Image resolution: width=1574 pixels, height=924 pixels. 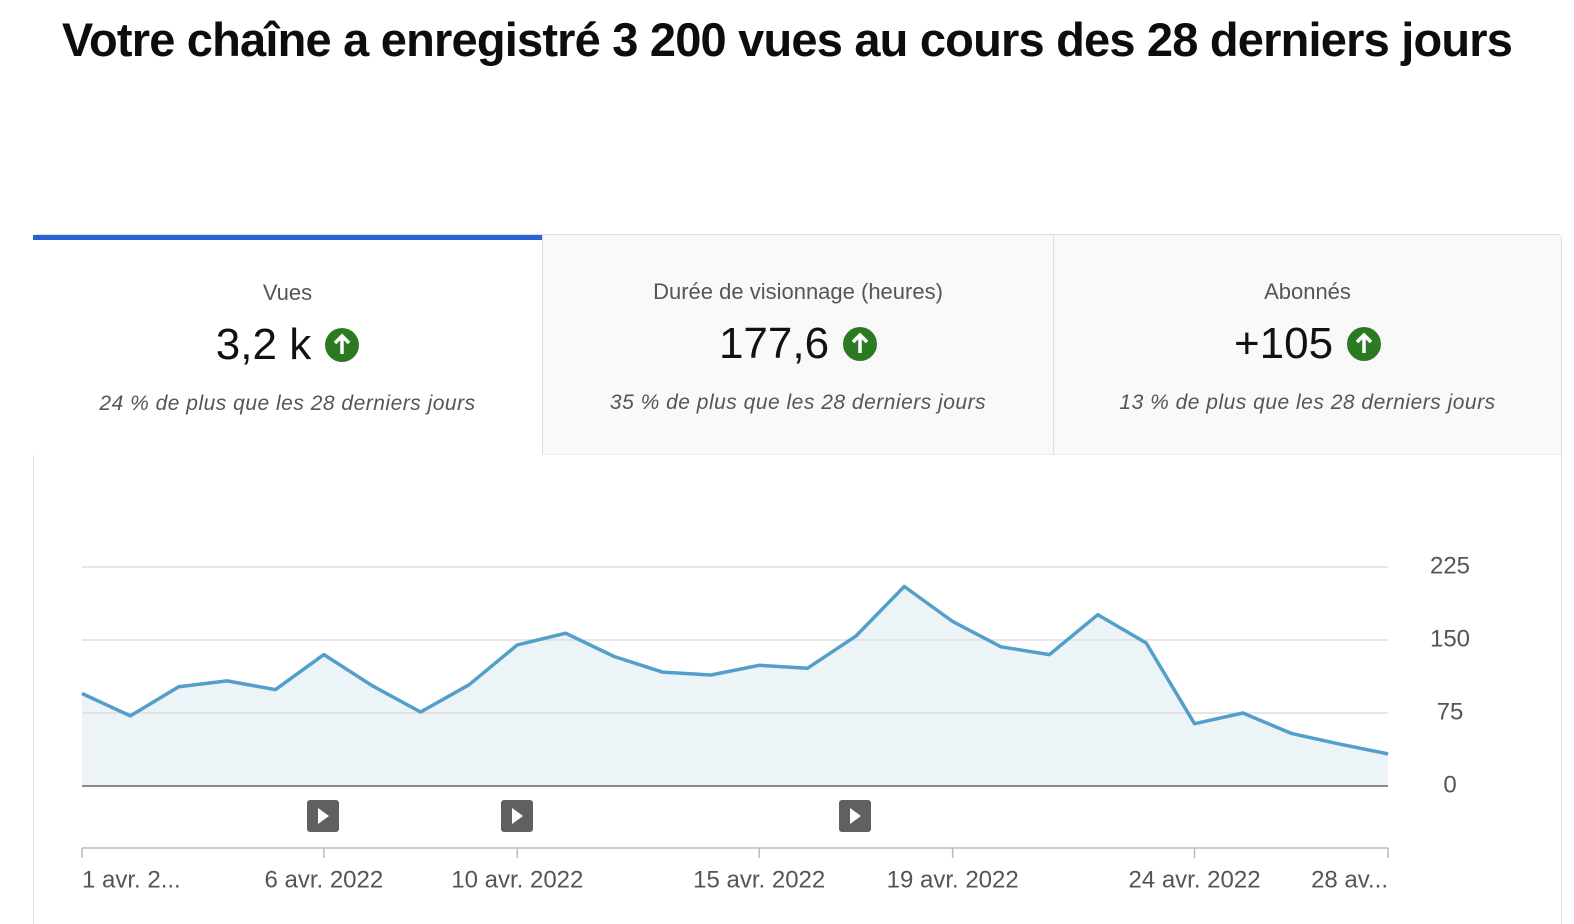 What do you see at coordinates (1450, 565) in the screenshot?
I see `y-tick-label: 225` at bounding box center [1450, 565].